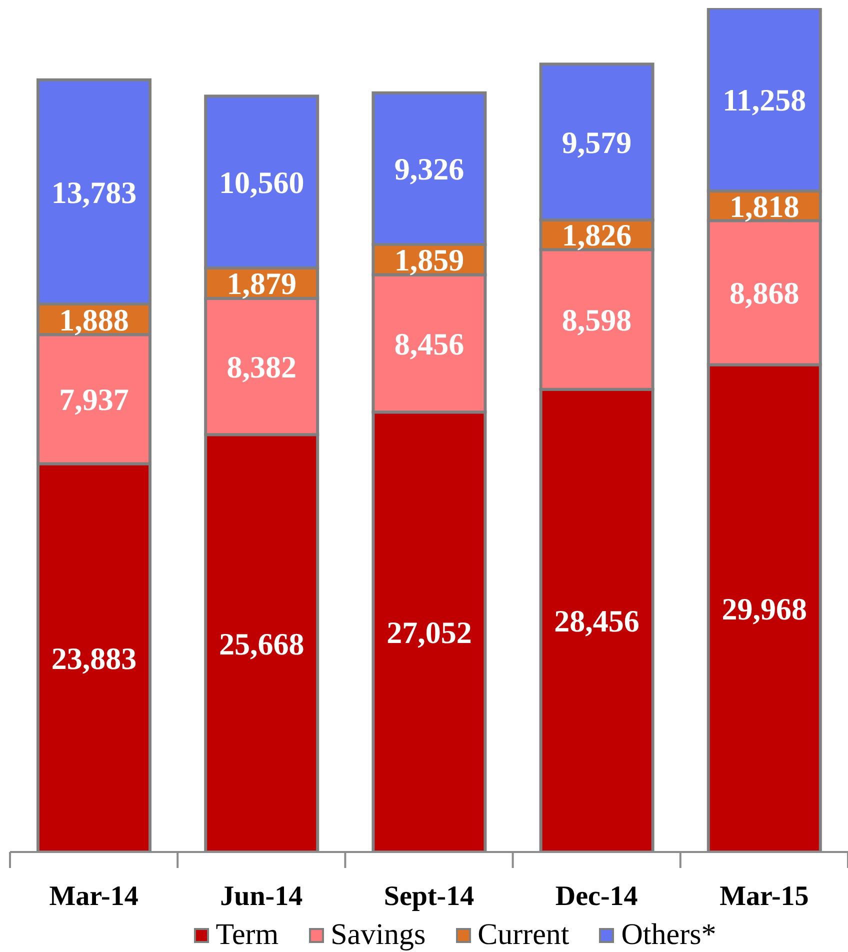  Describe the element at coordinates (429, 632) in the screenshot. I see `data-label: 27,052` at that location.